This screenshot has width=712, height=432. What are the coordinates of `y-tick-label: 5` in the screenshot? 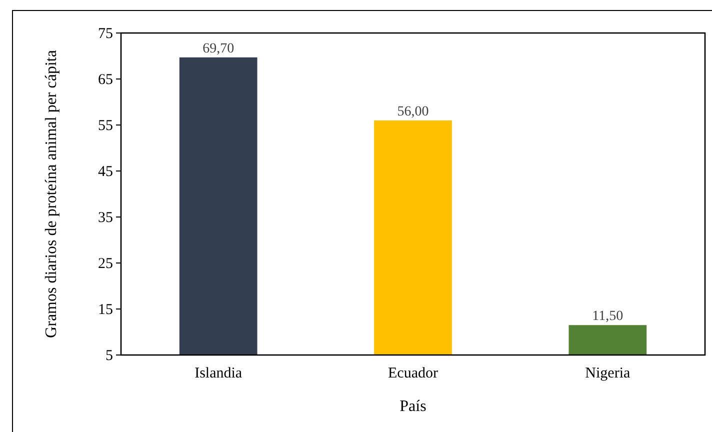 It's located at (109, 356).